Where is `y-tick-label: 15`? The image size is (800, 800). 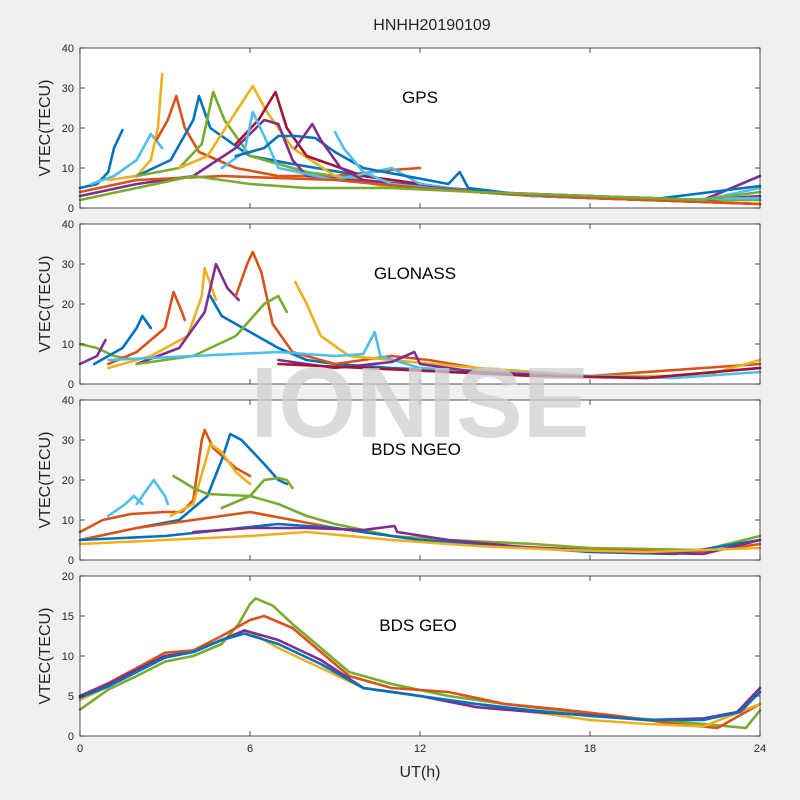
y-tick-label: 15 is located at coordinates (68, 617).